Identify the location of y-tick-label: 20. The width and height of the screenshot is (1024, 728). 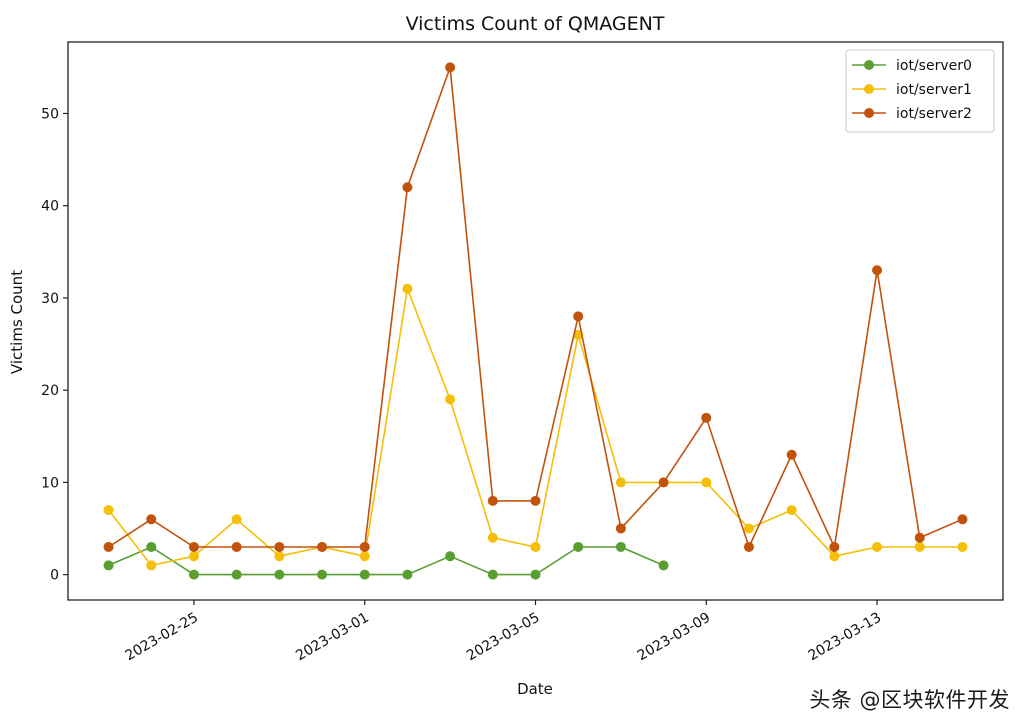
(50, 391).